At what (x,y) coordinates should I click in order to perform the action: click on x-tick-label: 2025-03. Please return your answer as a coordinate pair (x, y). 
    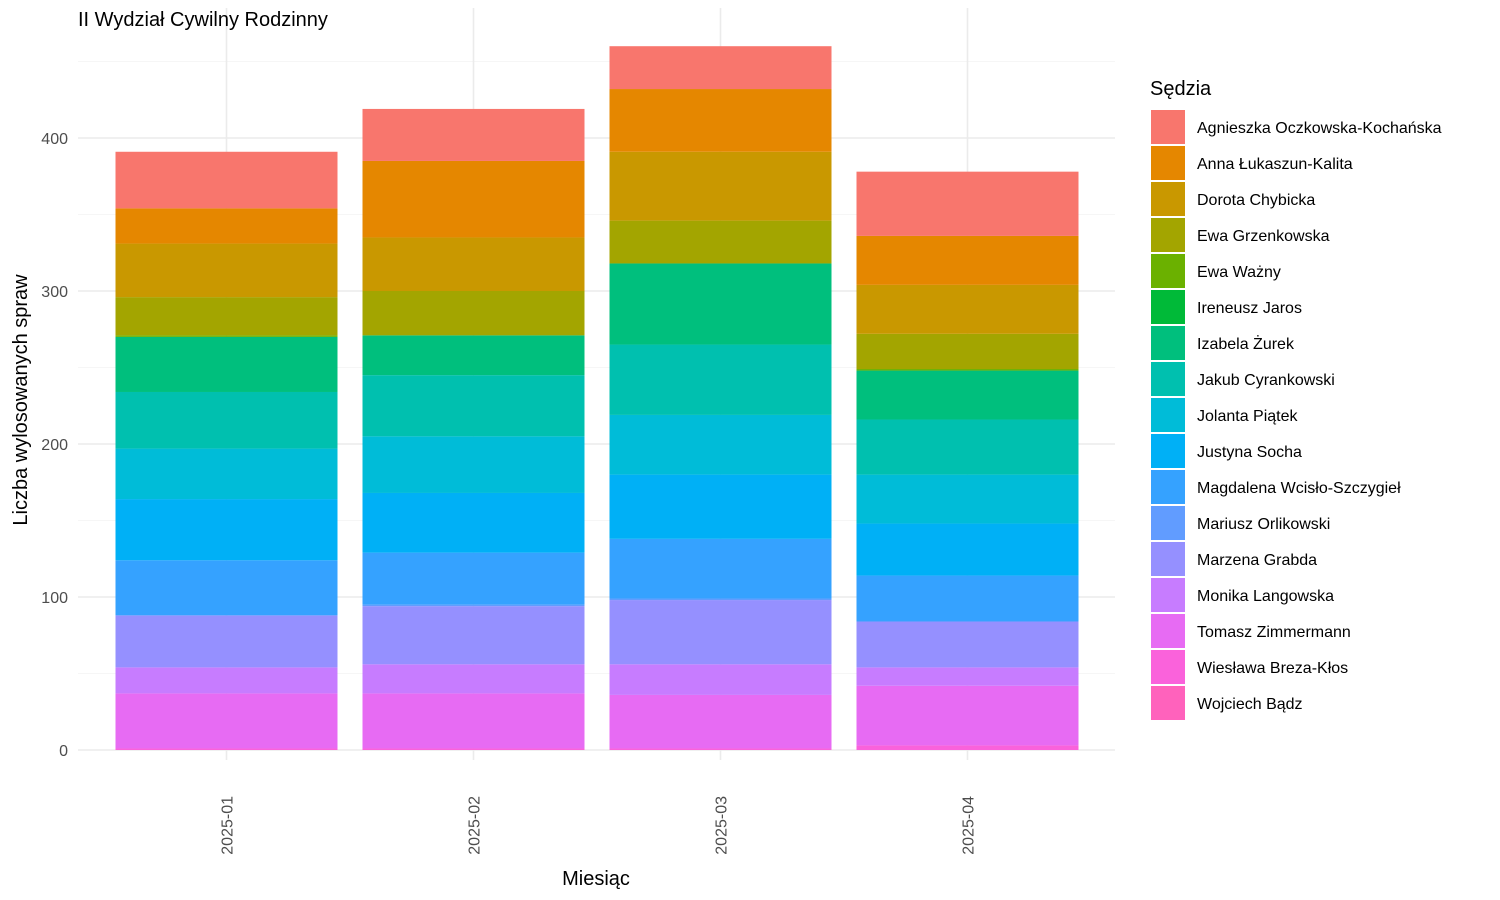
    Looking at the image, I should click on (722, 825).